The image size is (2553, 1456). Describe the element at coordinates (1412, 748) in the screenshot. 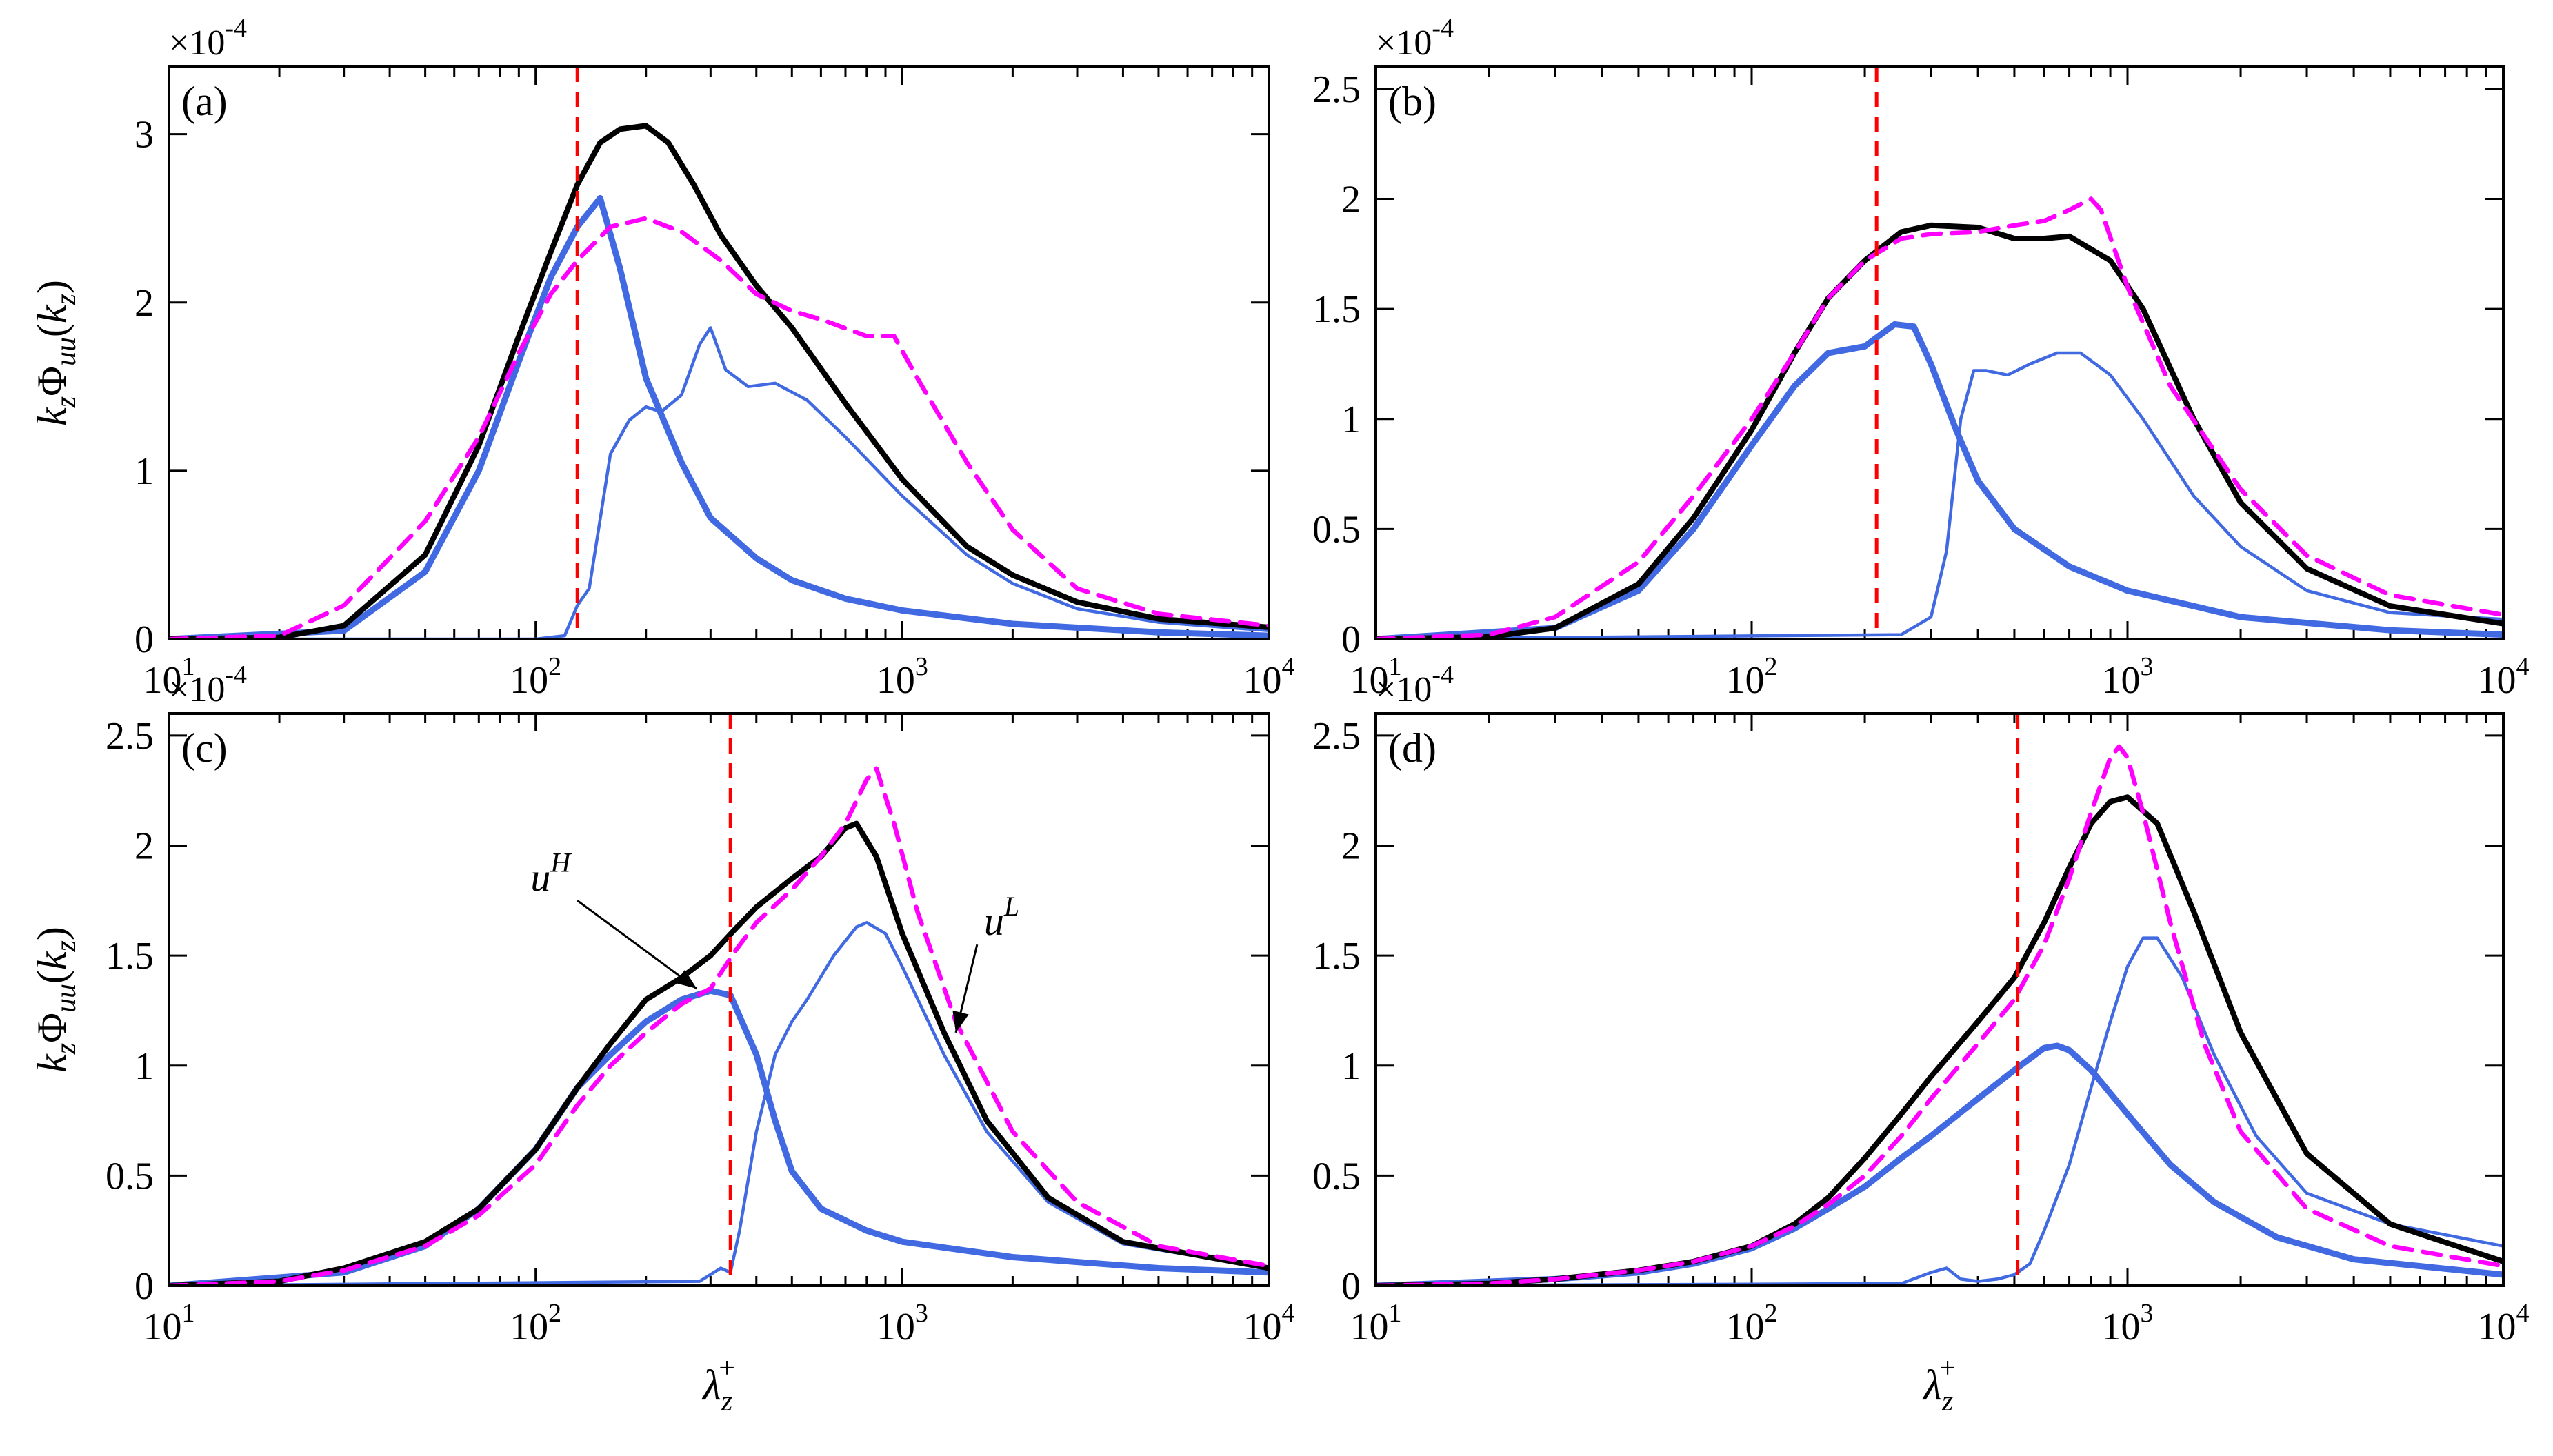

I see `panel-label: (d)` at that location.